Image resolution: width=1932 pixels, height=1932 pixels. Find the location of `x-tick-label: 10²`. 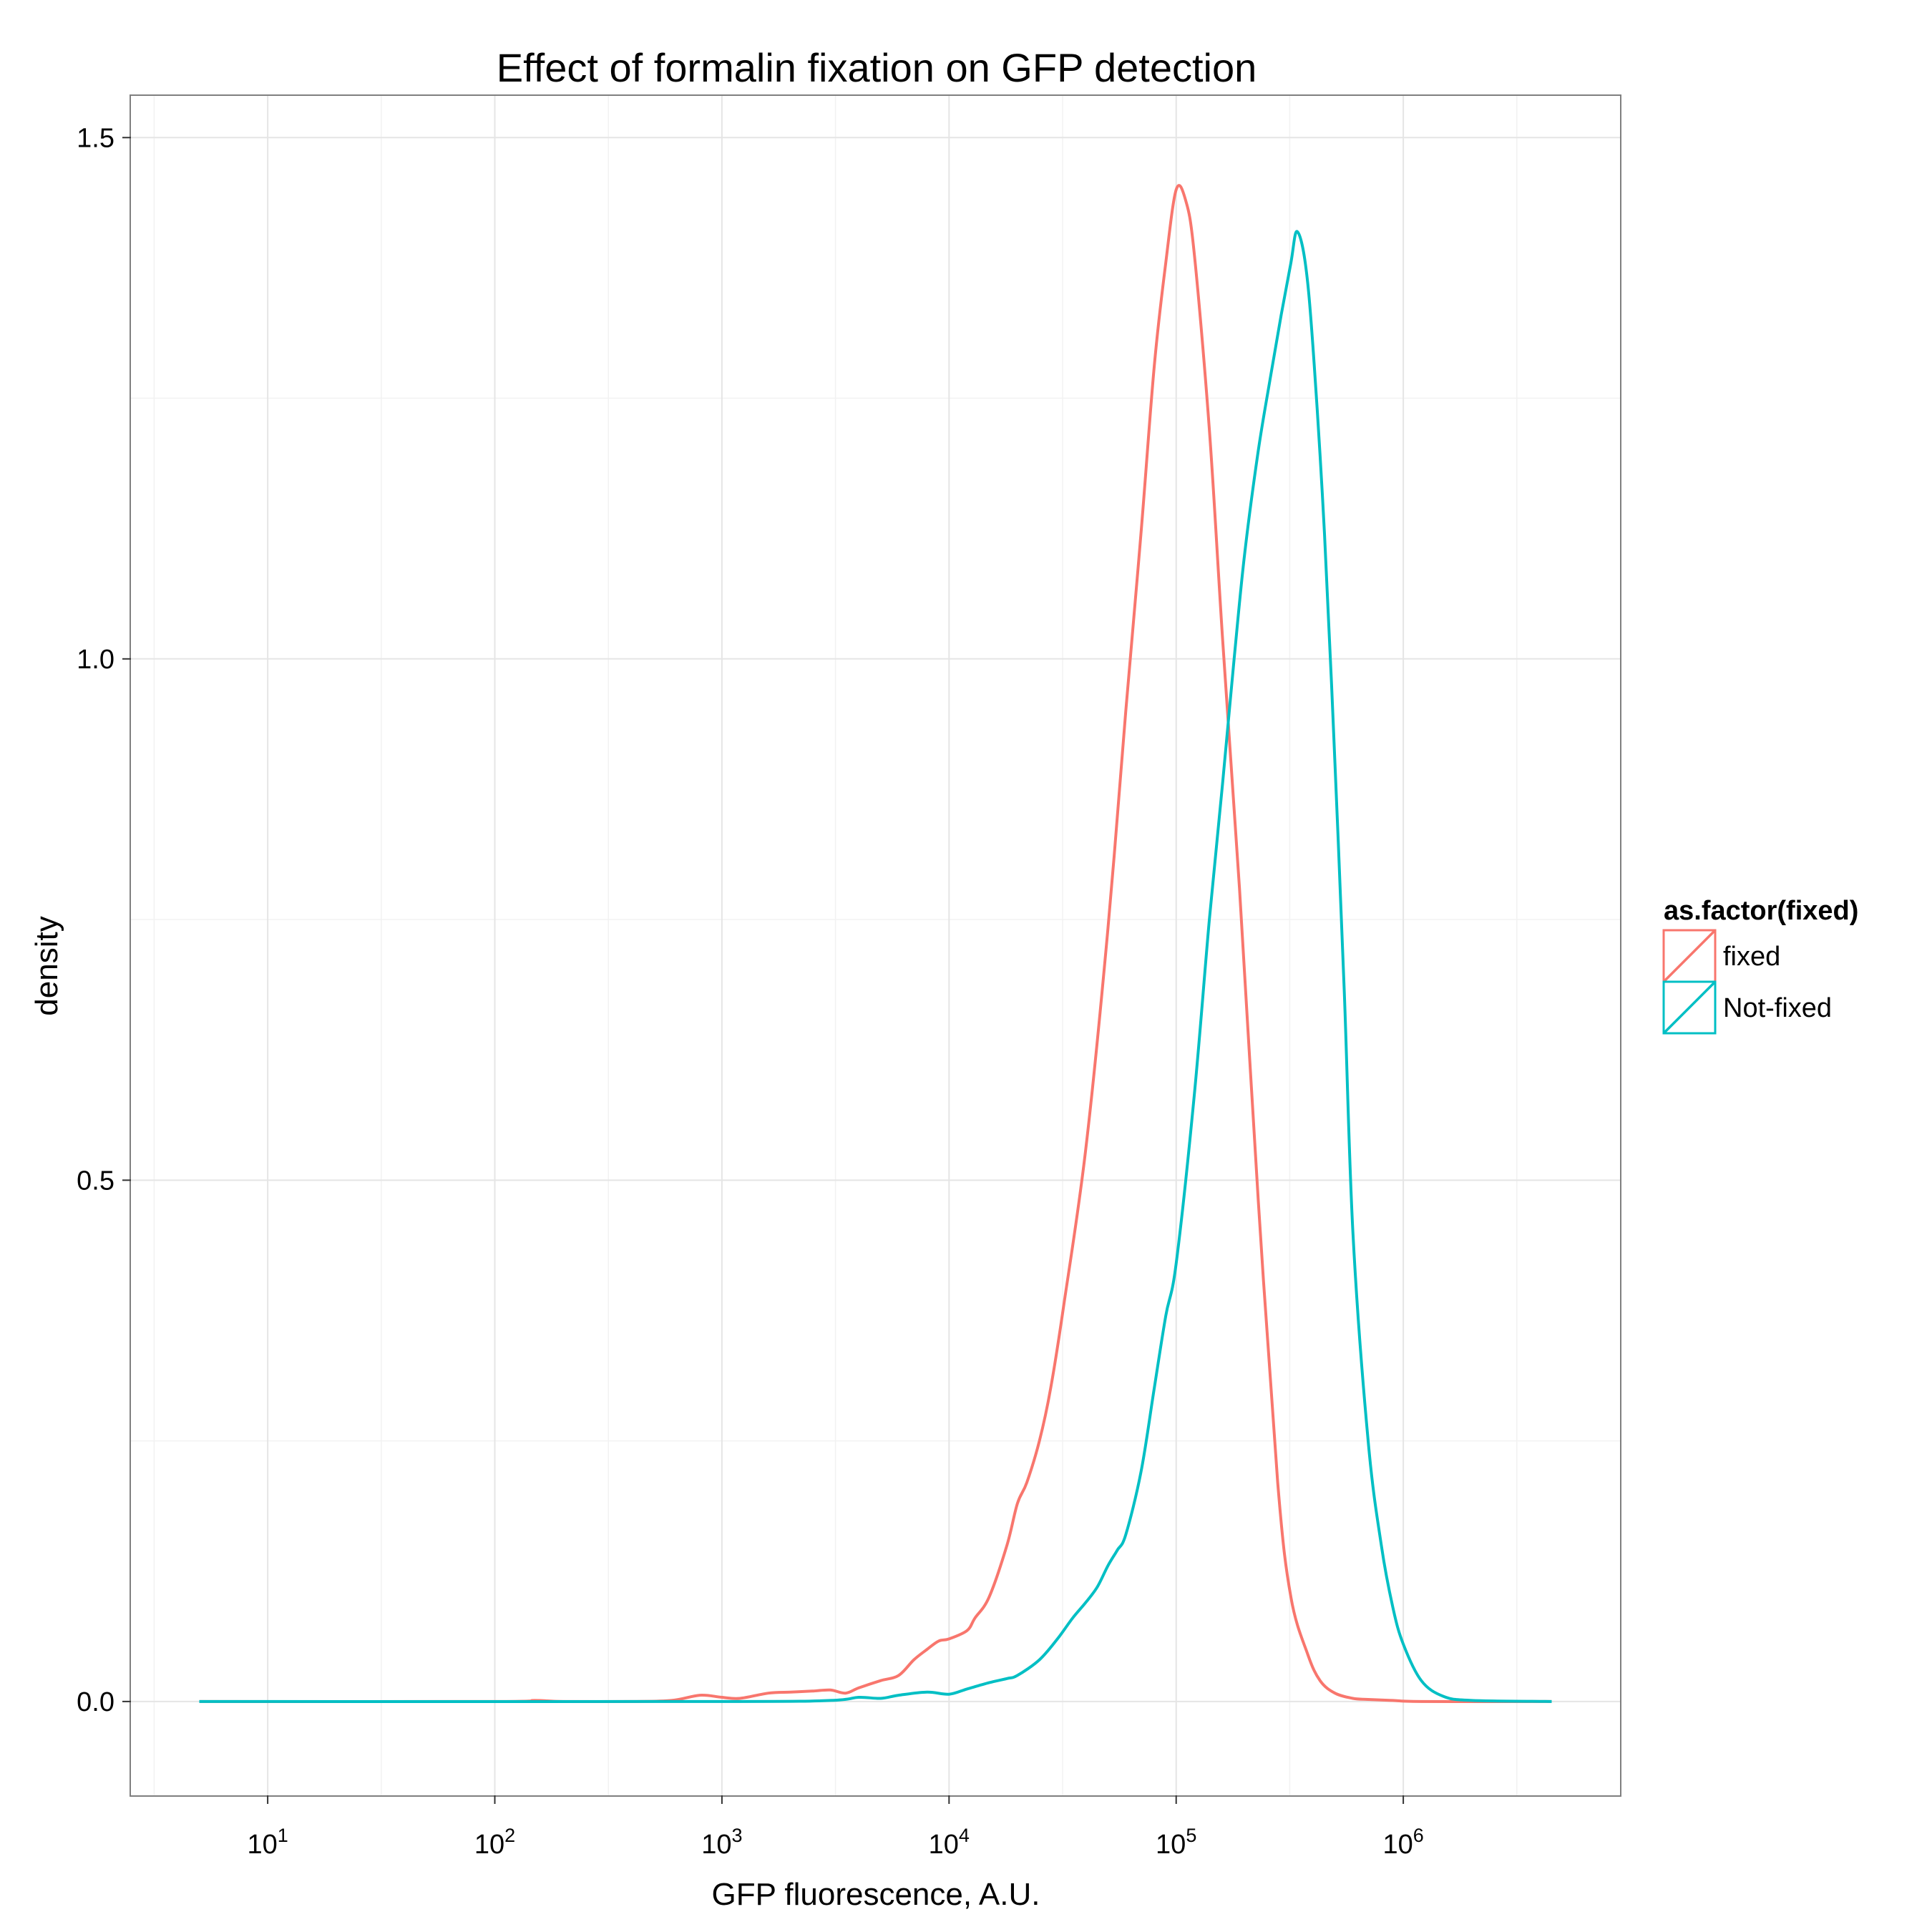

x-tick-label: 10² is located at coordinates (495, 1842).